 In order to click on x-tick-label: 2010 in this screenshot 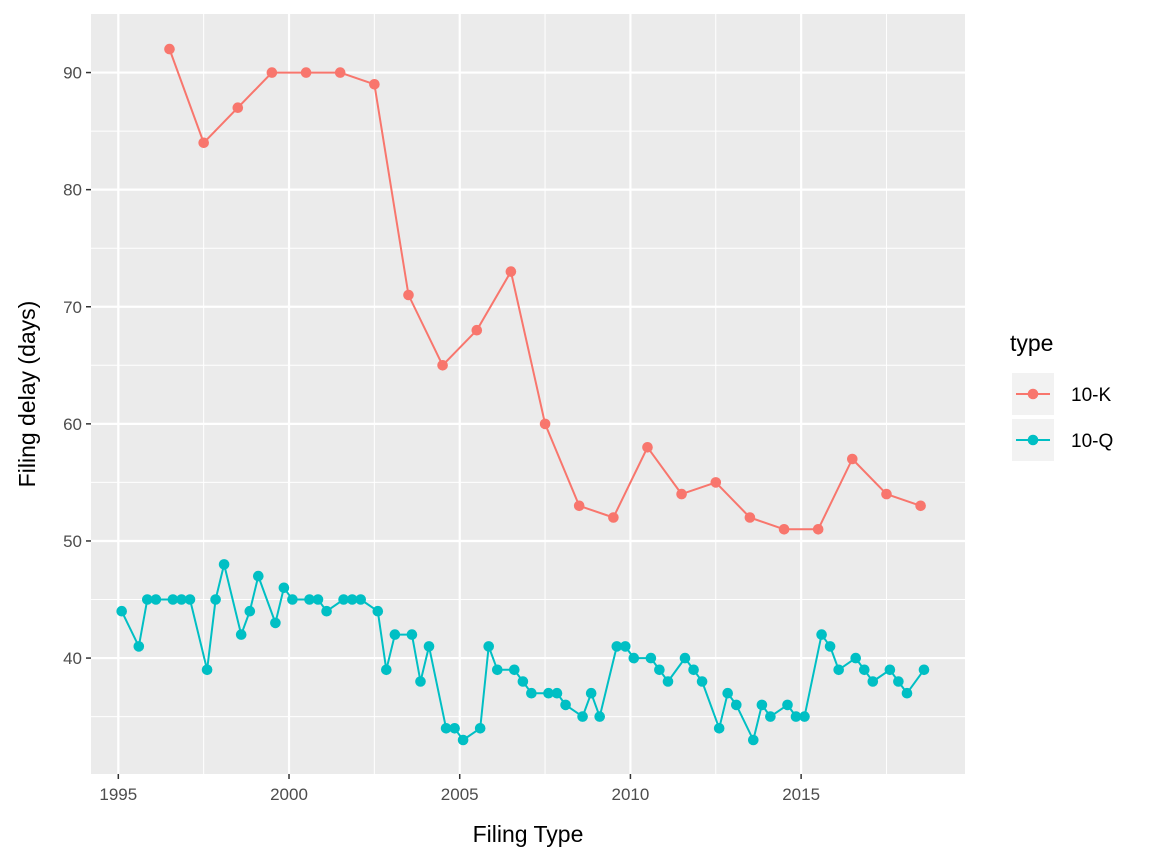, I will do `click(631, 794)`.